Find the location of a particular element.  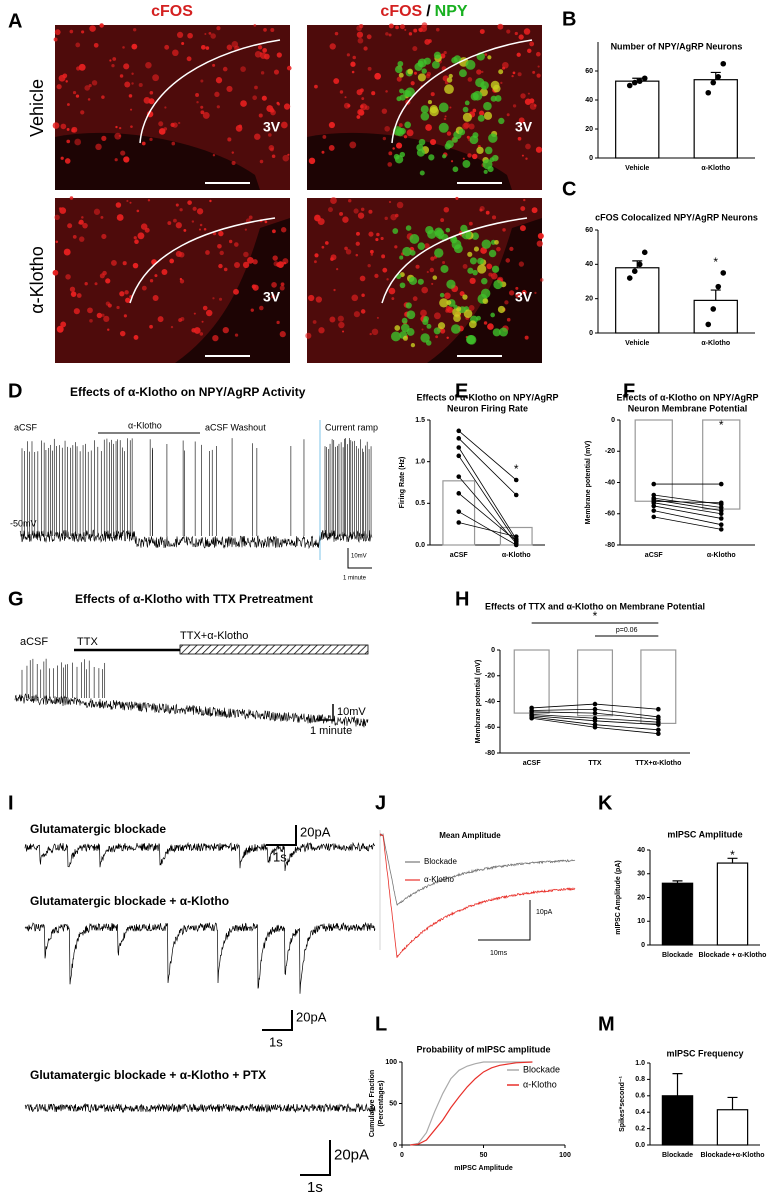

current-trace is located at coordinates (200, 1107).